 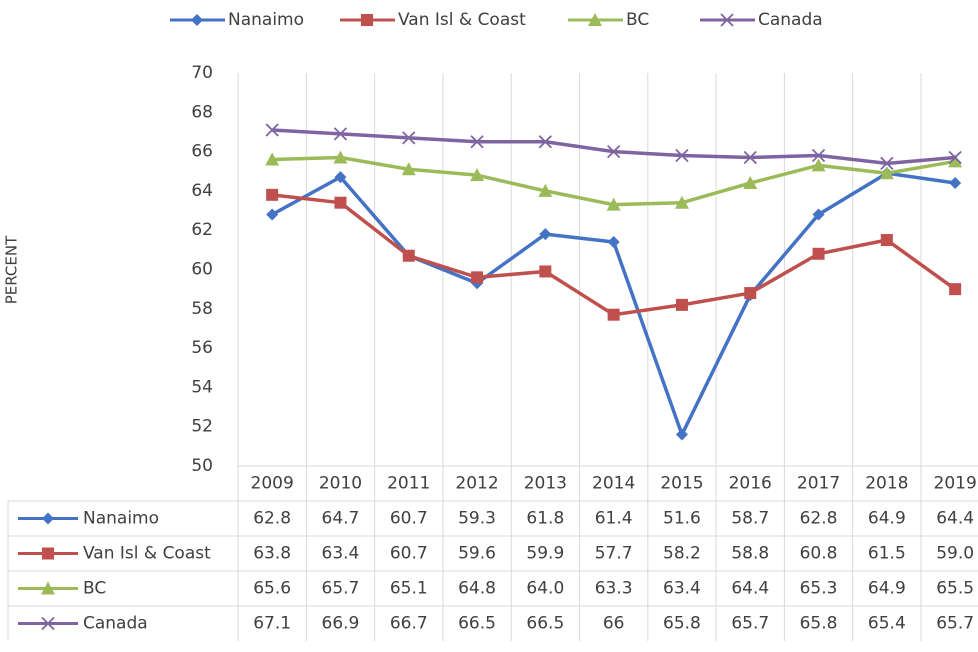 I want to click on table-value: 62.8, so click(x=272, y=519).